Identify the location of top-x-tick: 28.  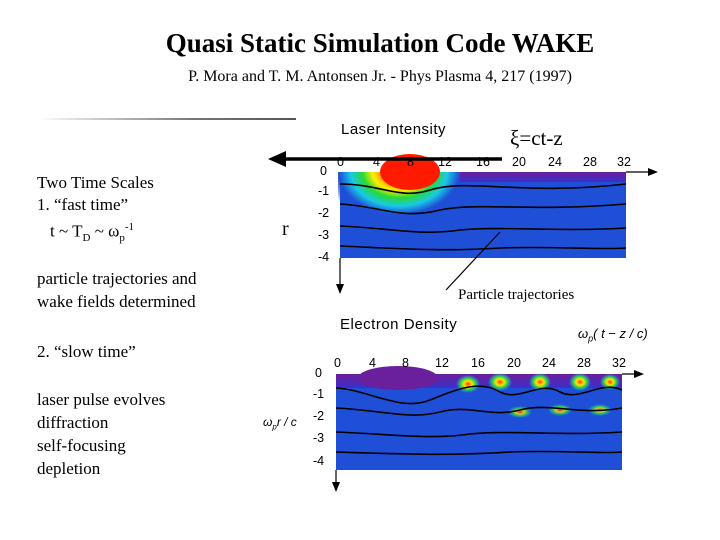
(590, 162).